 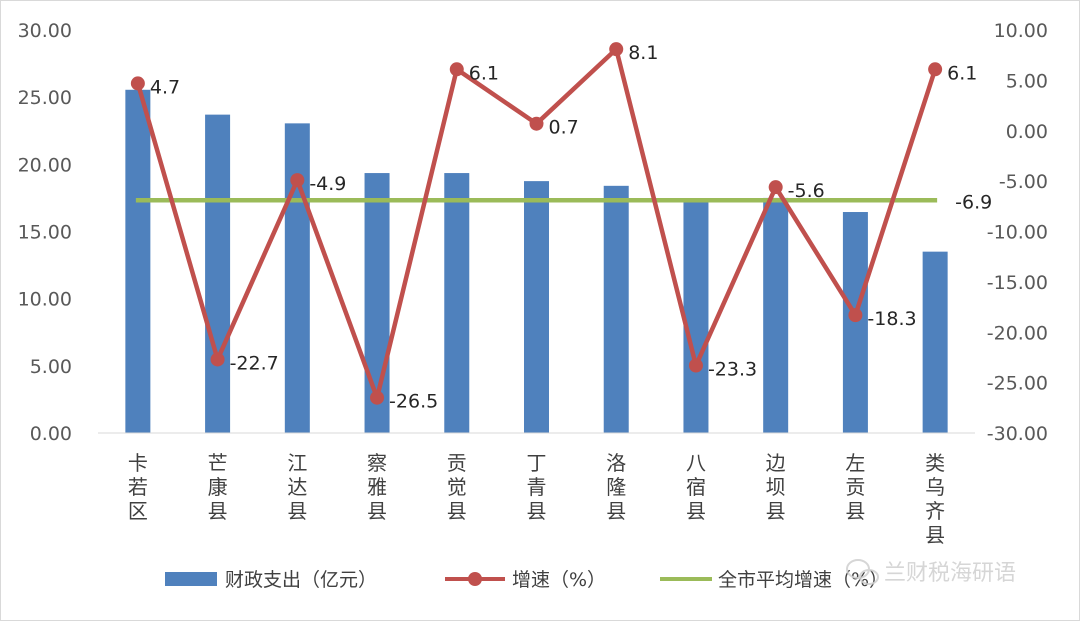 I want to click on growth-data-label: -22.7, so click(x=254, y=363).